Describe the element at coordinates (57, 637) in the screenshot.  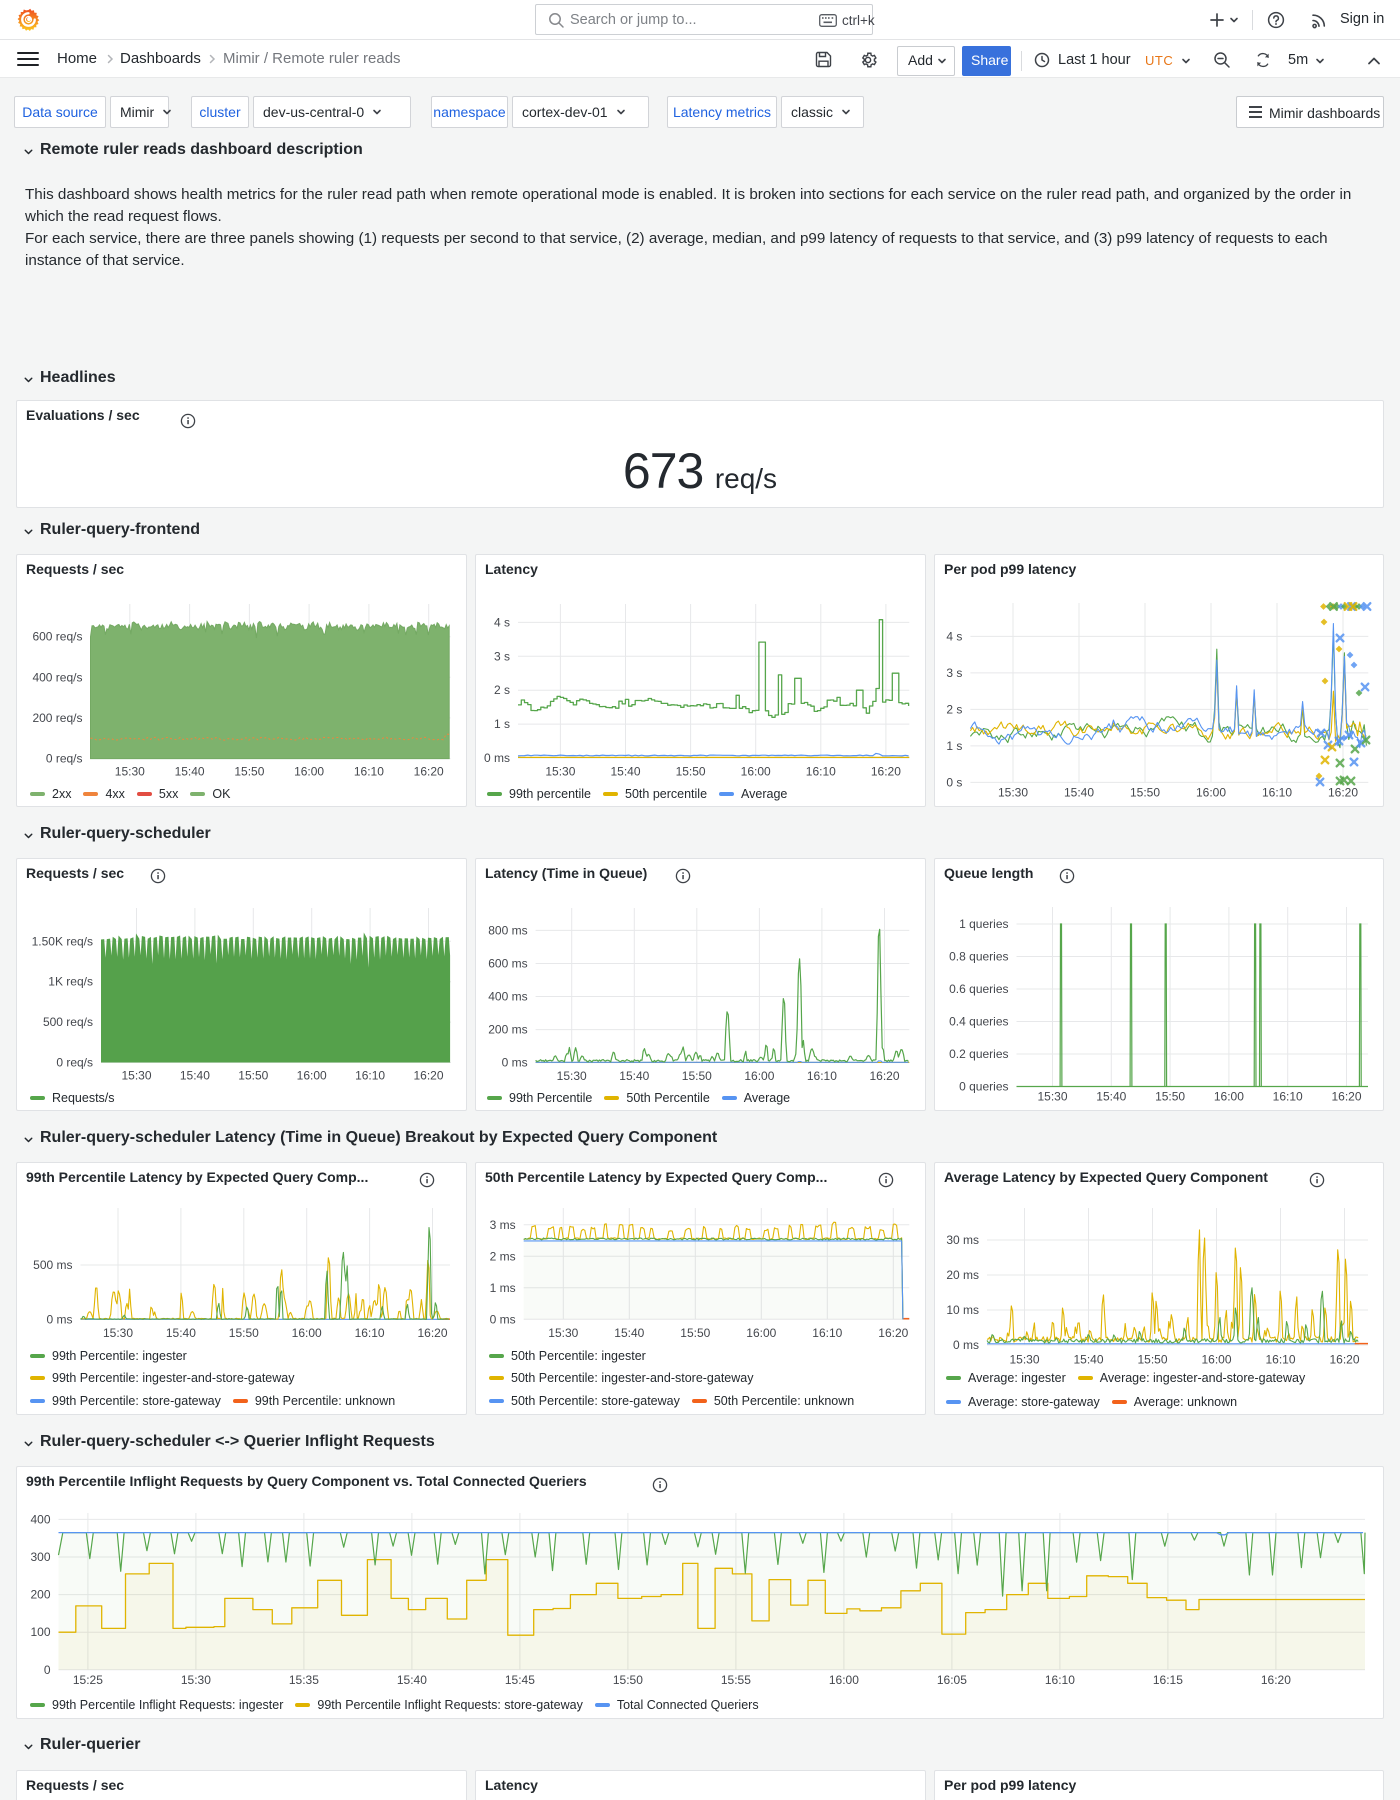
I see `svg-text: 600 req/s` at that location.